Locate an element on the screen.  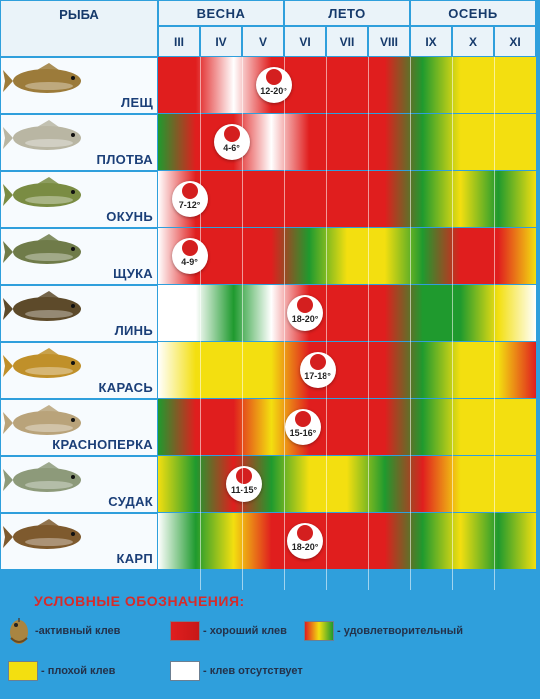
legend-item-poor-bite: - плохой клев is located at coordinates (61, 671).